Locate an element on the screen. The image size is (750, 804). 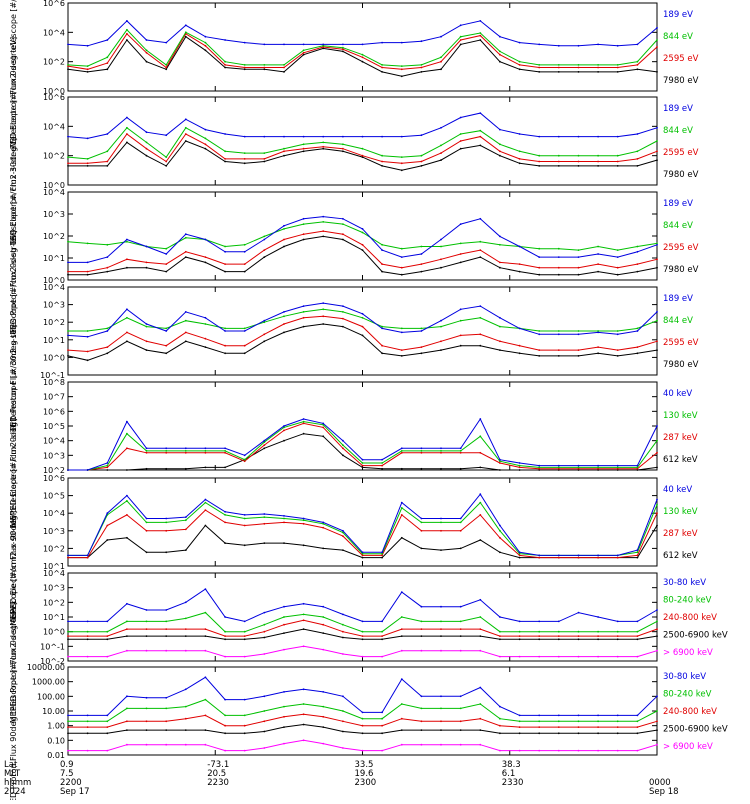
y-tick-label: 10^2 is located at coordinates (54, 156).